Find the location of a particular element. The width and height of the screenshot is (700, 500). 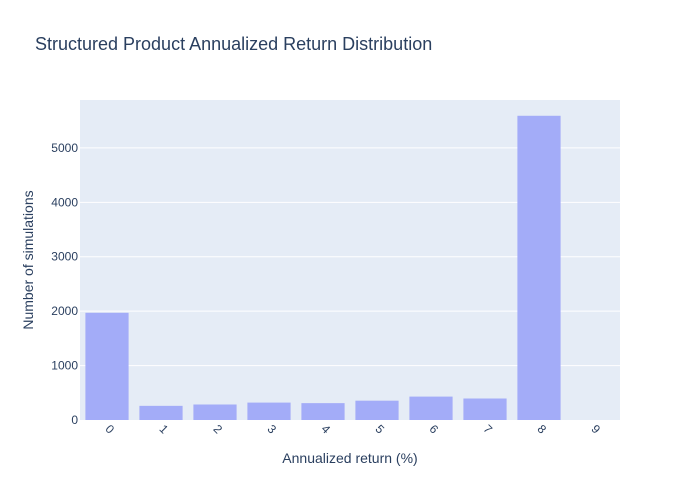

y-axis-title: Number of simulations is located at coordinates (28, 259).